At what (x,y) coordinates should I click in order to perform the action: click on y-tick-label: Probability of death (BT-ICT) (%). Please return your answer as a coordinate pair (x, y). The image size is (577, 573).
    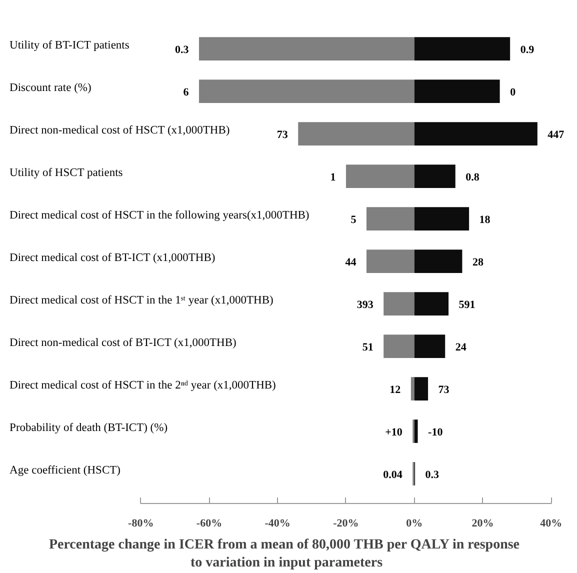
    Looking at the image, I should click on (89, 428).